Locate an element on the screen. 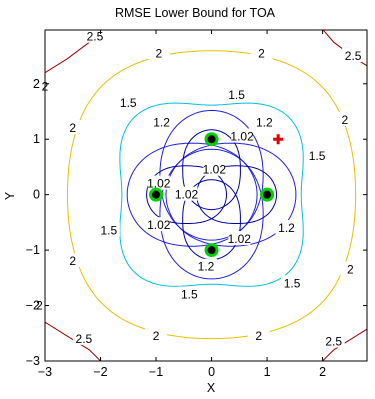 The image size is (375, 399). x-tick-label: 0 is located at coordinates (211, 372).